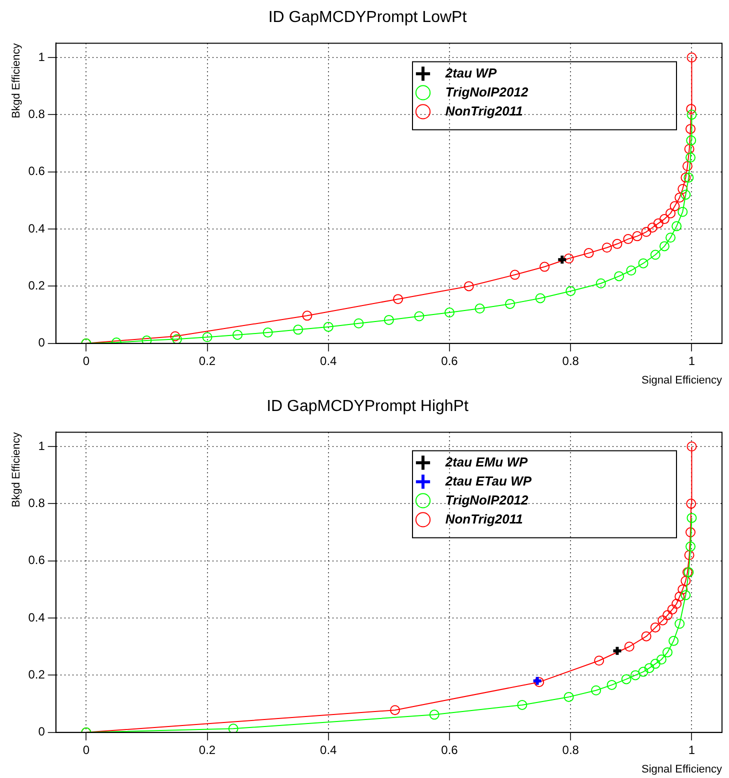 This screenshot has height=778, width=729. I want to click on chart-title: ID GapMCDYPrompt LowPt, so click(368, 17).